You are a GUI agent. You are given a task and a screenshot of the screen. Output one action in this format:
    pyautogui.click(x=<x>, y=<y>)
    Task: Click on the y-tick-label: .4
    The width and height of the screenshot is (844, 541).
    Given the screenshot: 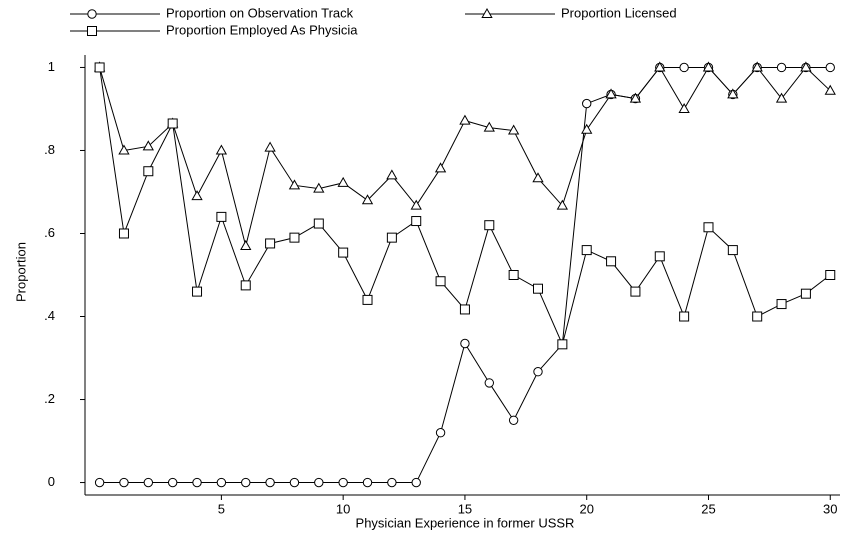 What is the action you would take?
    pyautogui.click(x=49, y=315)
    